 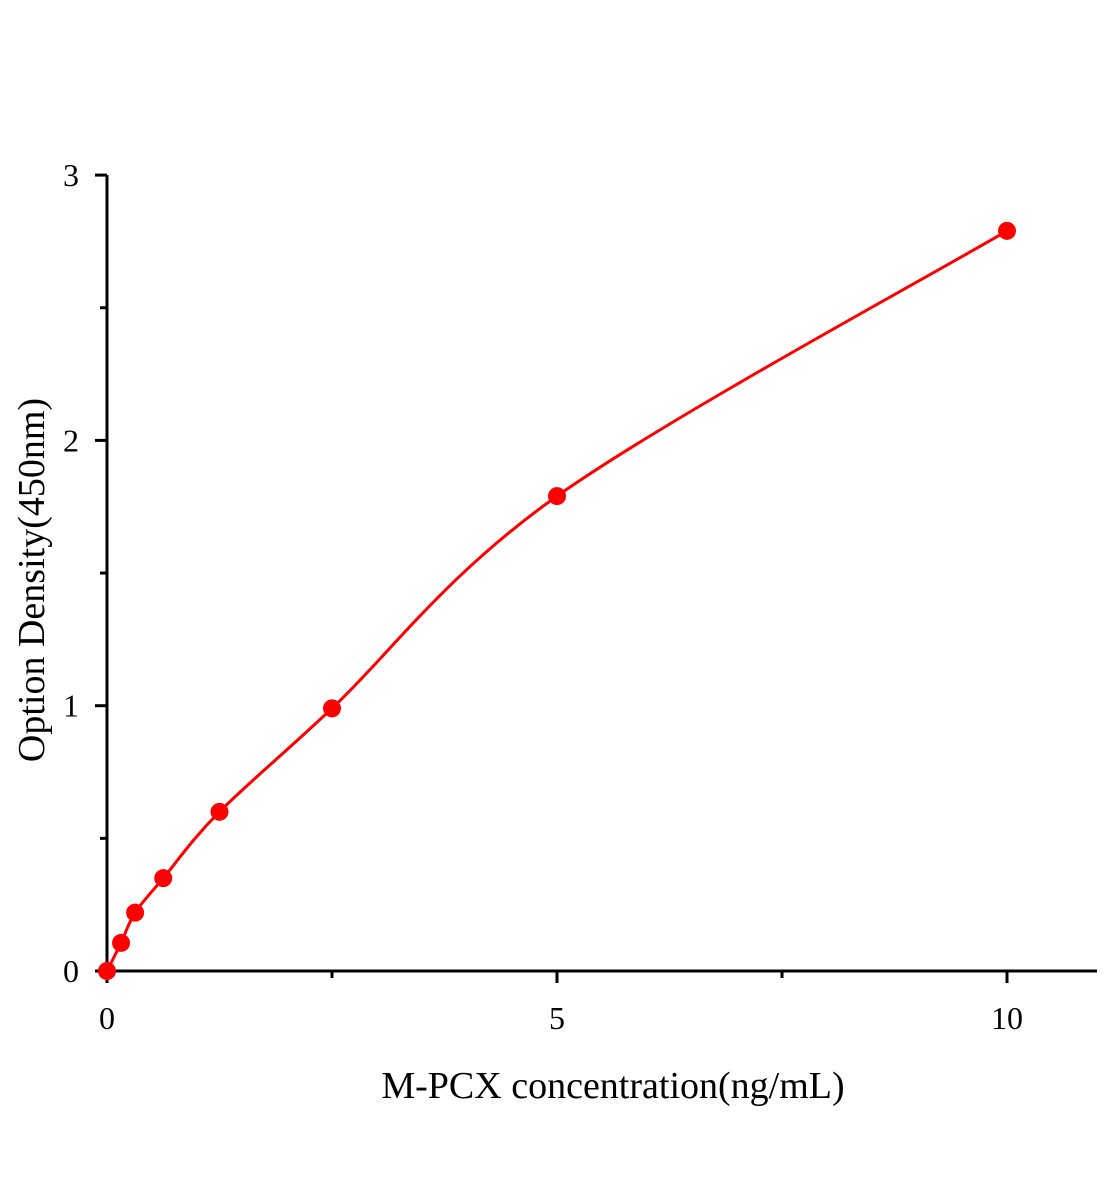 What do you see at coordinates (107, 1018) in the screenshot?
I see `x-tick-label: 0` at bounding box center [107, 1018].